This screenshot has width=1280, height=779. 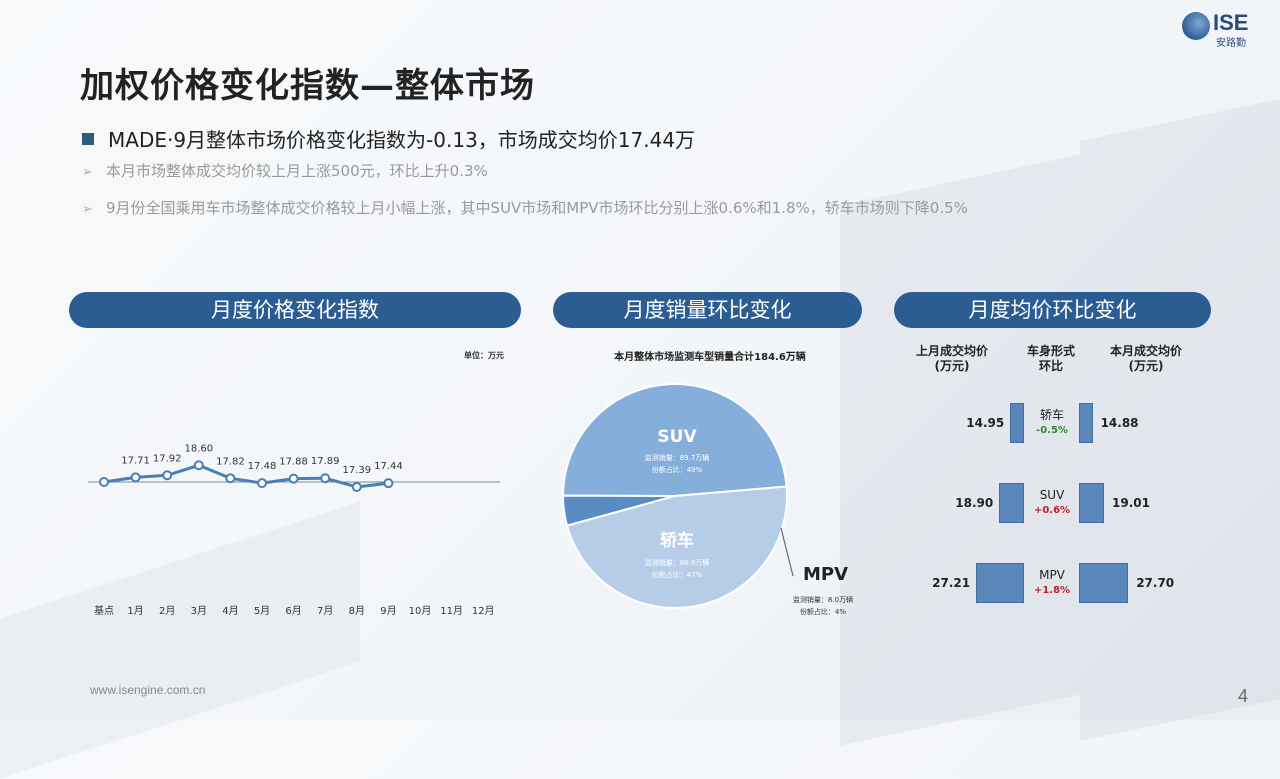 What do you see at coordinates (198, 448) in the screenshot?
I see `data-label: 18.60` at bounding box center [198, 448].